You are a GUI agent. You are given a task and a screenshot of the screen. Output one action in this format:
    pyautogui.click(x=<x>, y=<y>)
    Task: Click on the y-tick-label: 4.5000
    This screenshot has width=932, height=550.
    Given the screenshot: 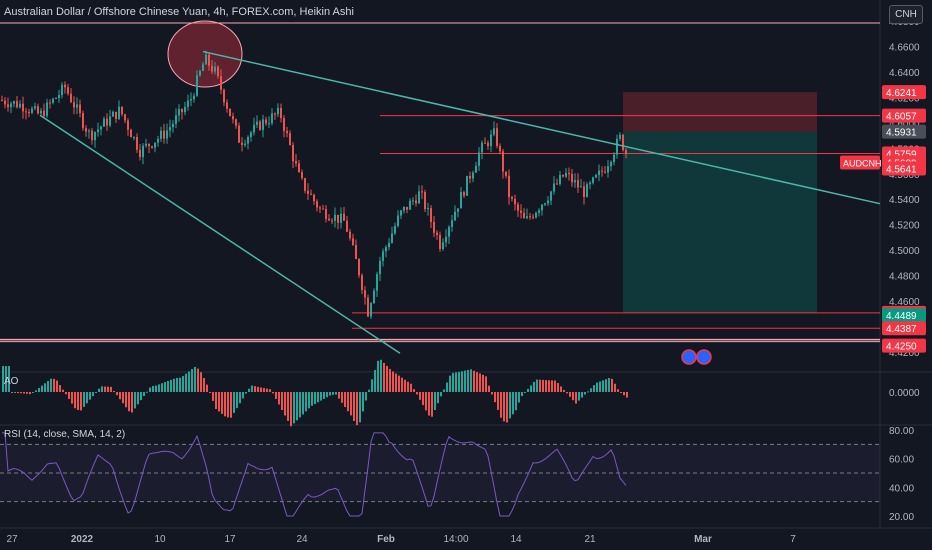 What is the action you would take?
    pyautogui.click(x=904, y=251)
    